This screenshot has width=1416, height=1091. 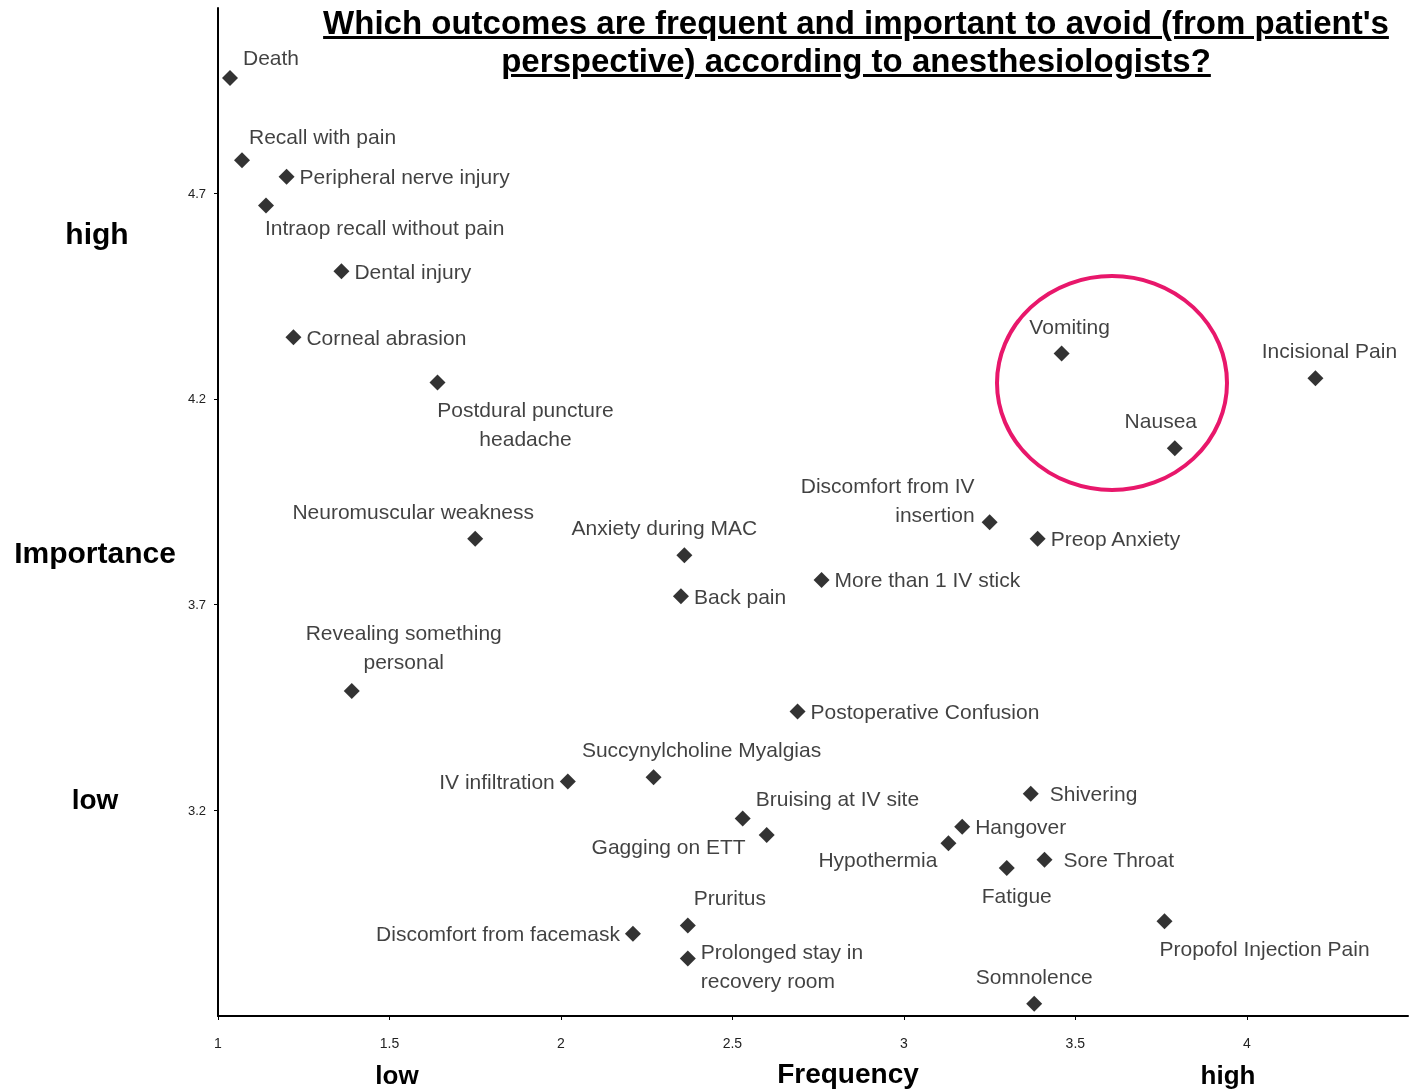 I want to click on series-label: Intraop recall without pain, so click(x=385, y=227).